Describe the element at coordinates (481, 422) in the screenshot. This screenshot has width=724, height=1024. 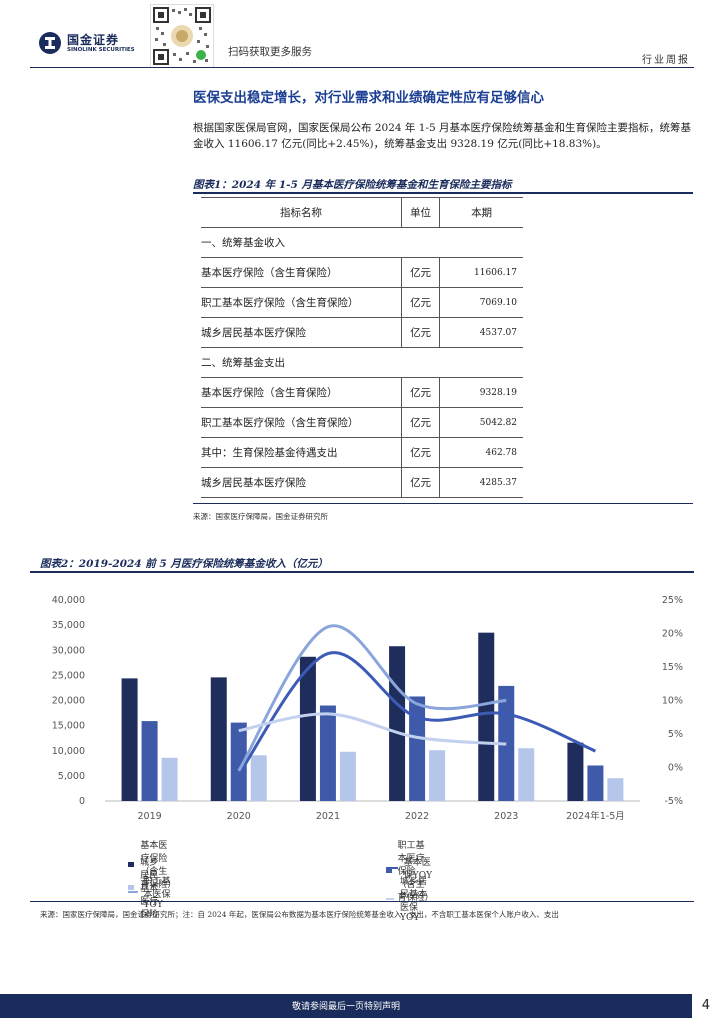
I see `indicator-value: 5042.82` at that location.